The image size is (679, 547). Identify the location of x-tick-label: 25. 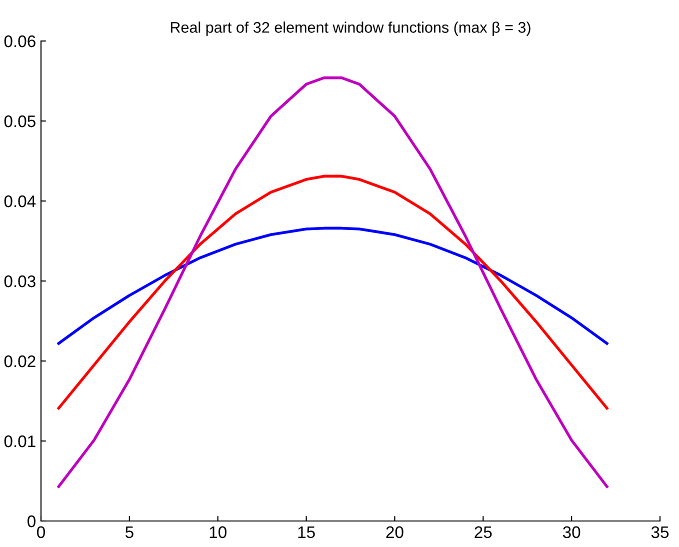
(483, 532).